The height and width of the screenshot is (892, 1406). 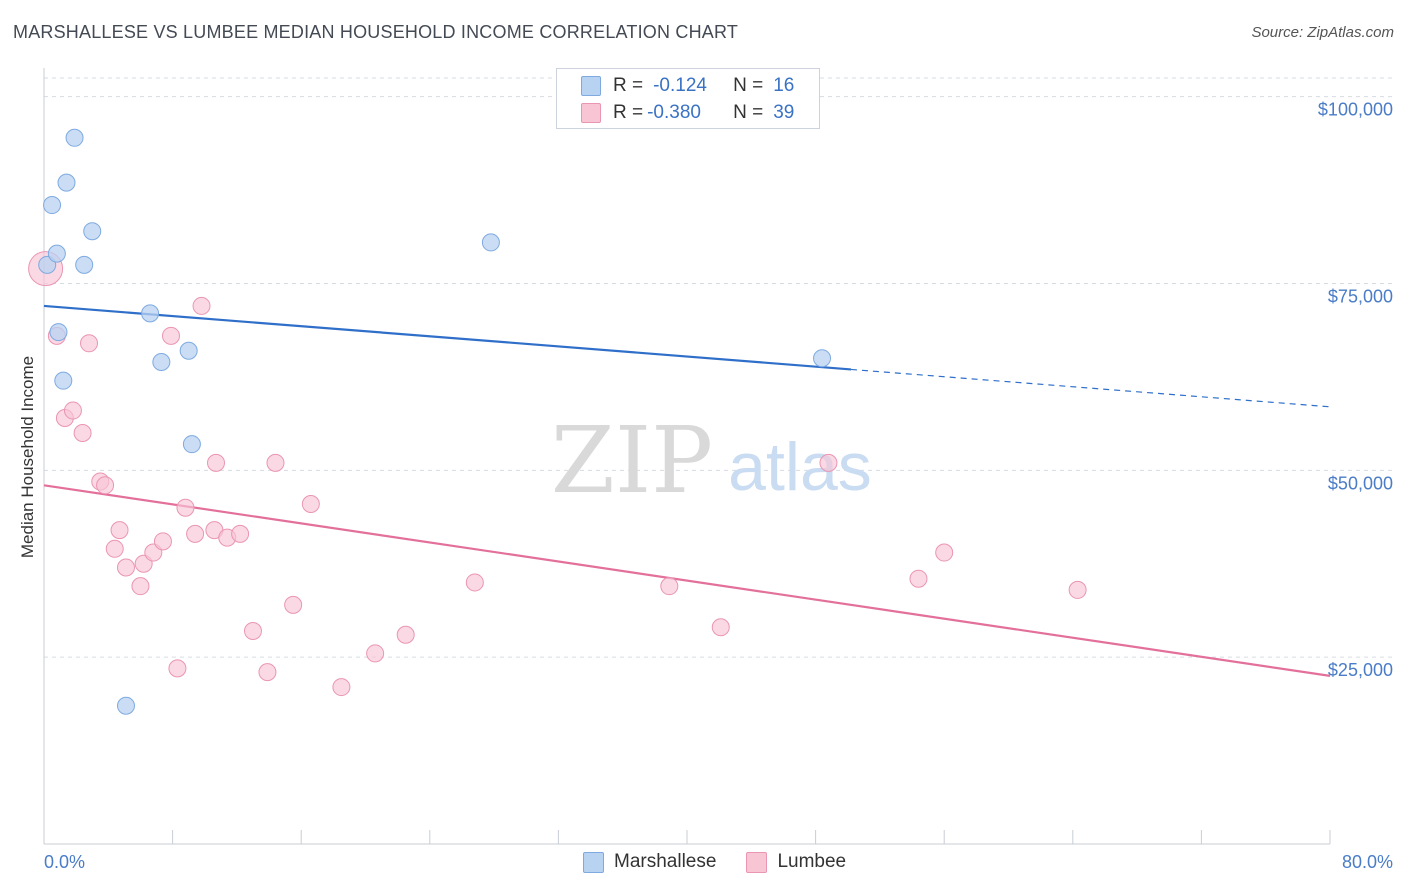 I want to click on y-axis-label: Median Household Income, so click(x=27, y=457).